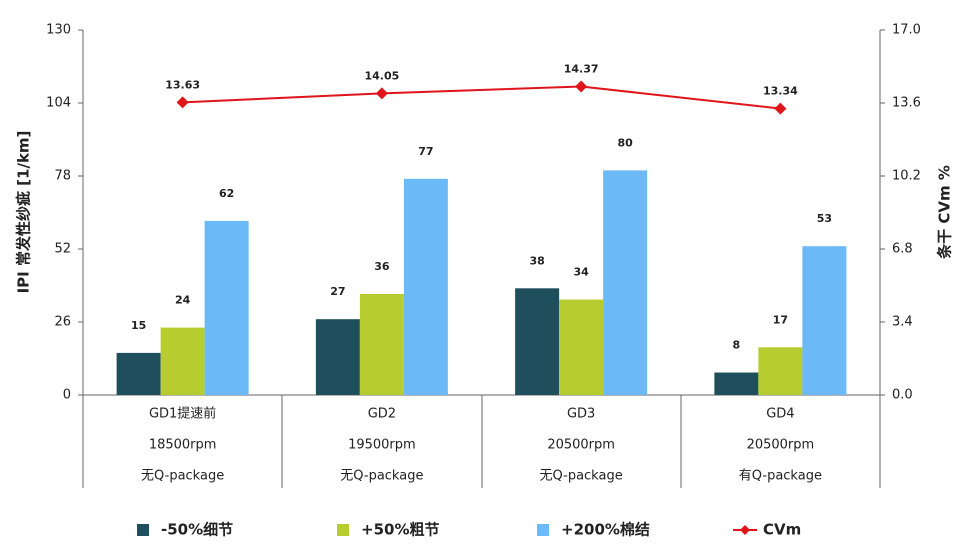  Describe the element at coordinates (337, 291) in the screenshot. I see `value-label: 27` at that location.